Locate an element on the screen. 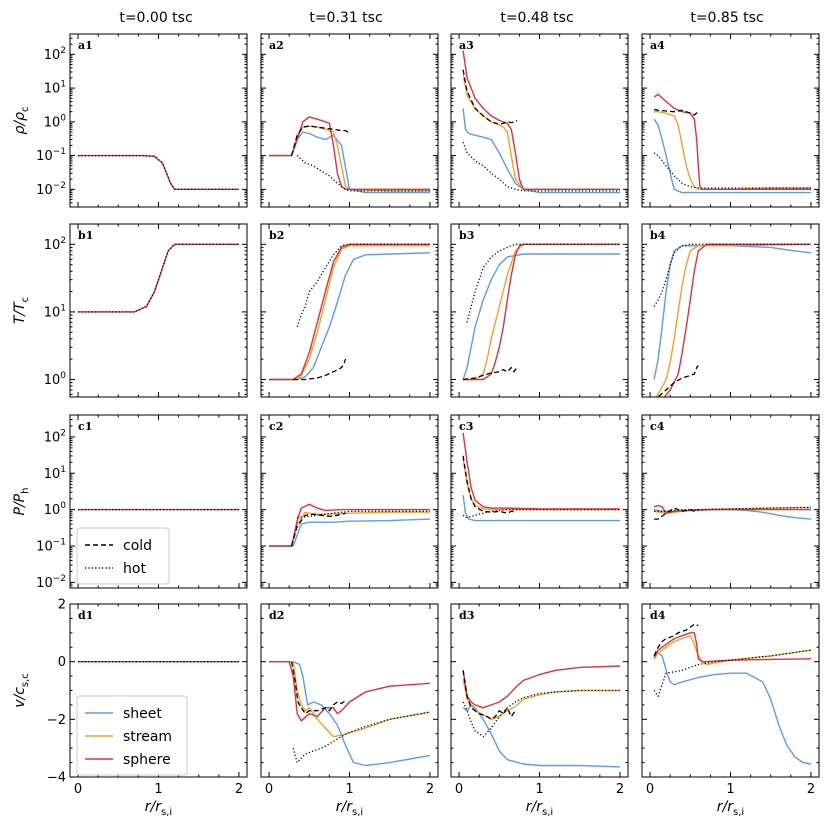 The width and height of the screenshot is (830, 830). legend-frame is located at coordinates (132, 735).